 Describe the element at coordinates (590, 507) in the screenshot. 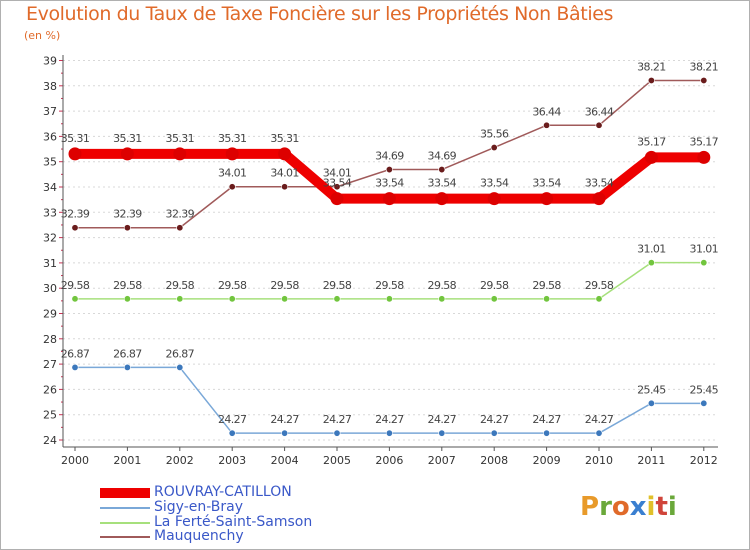

I see `logo-letter: P` at that location.